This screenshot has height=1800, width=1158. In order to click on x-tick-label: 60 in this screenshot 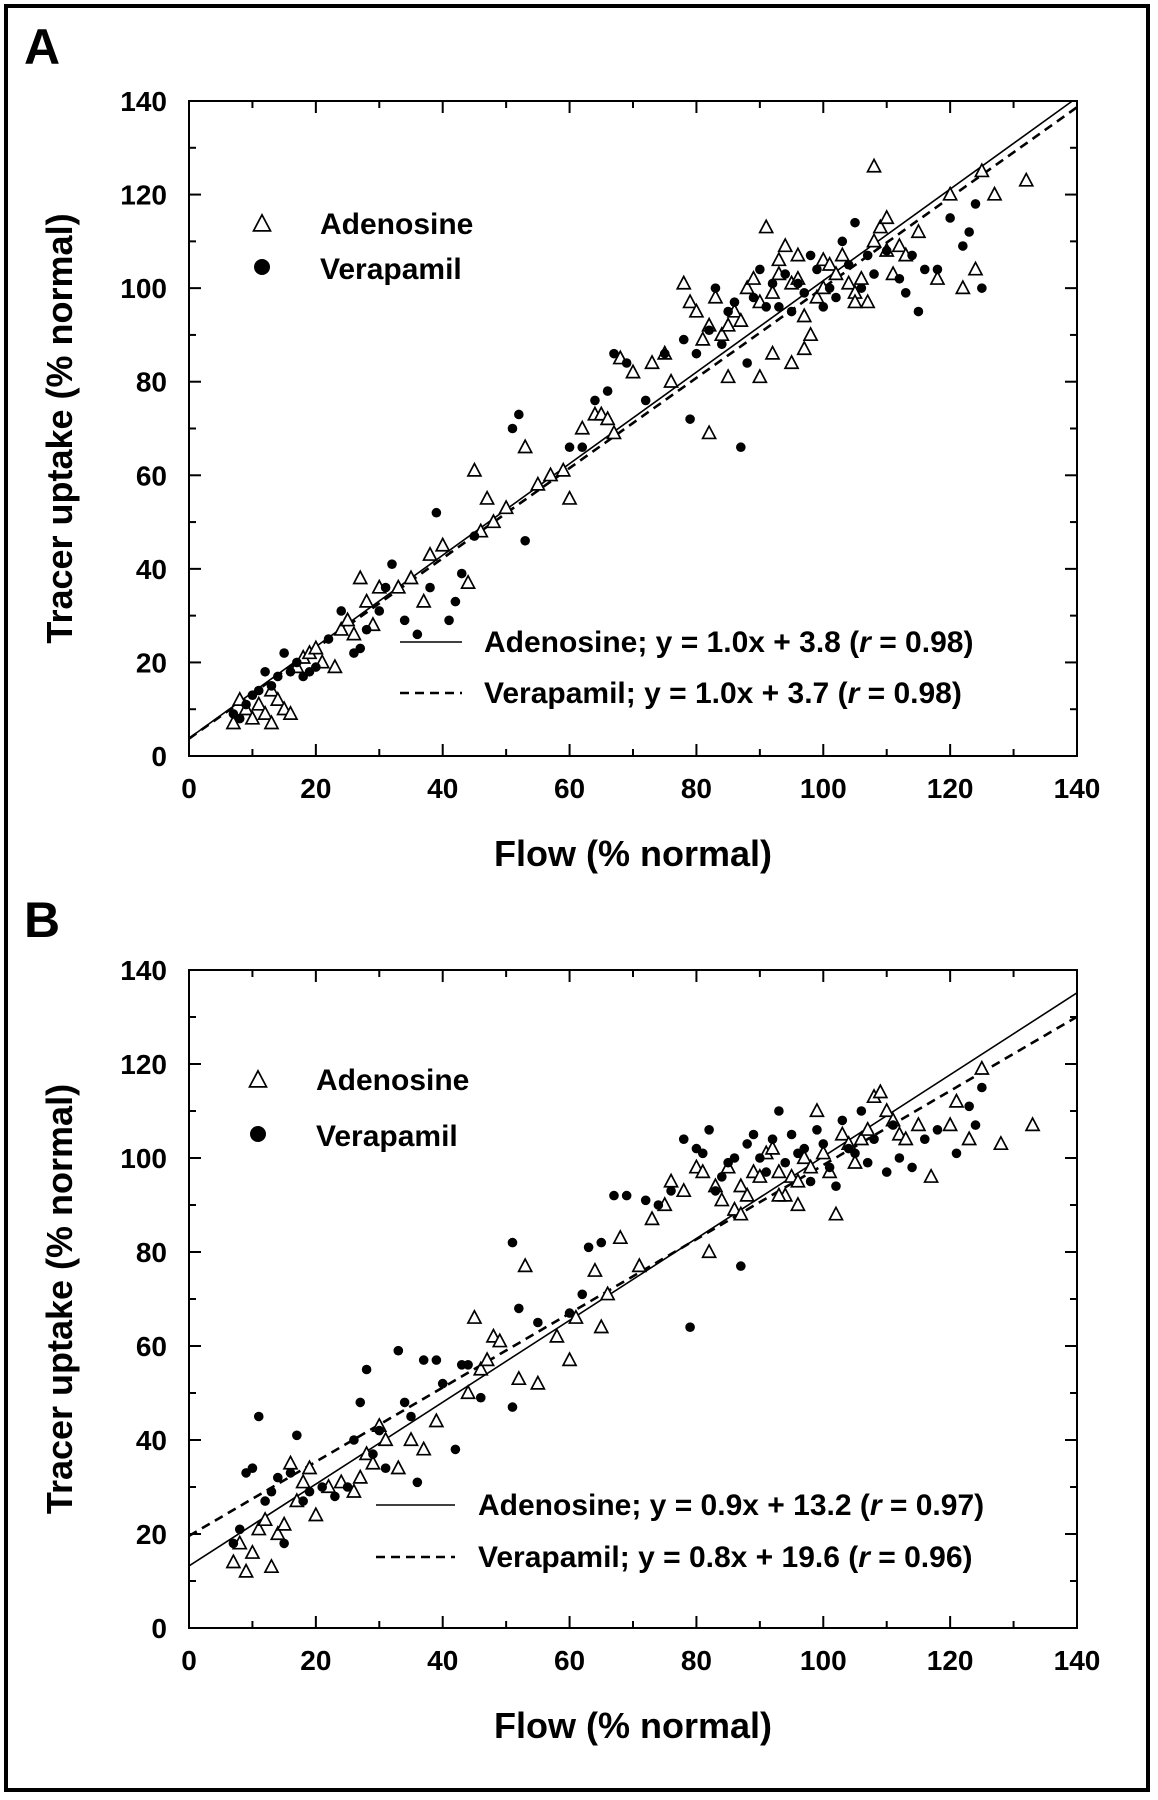, I will do `click(569, 1660)`.